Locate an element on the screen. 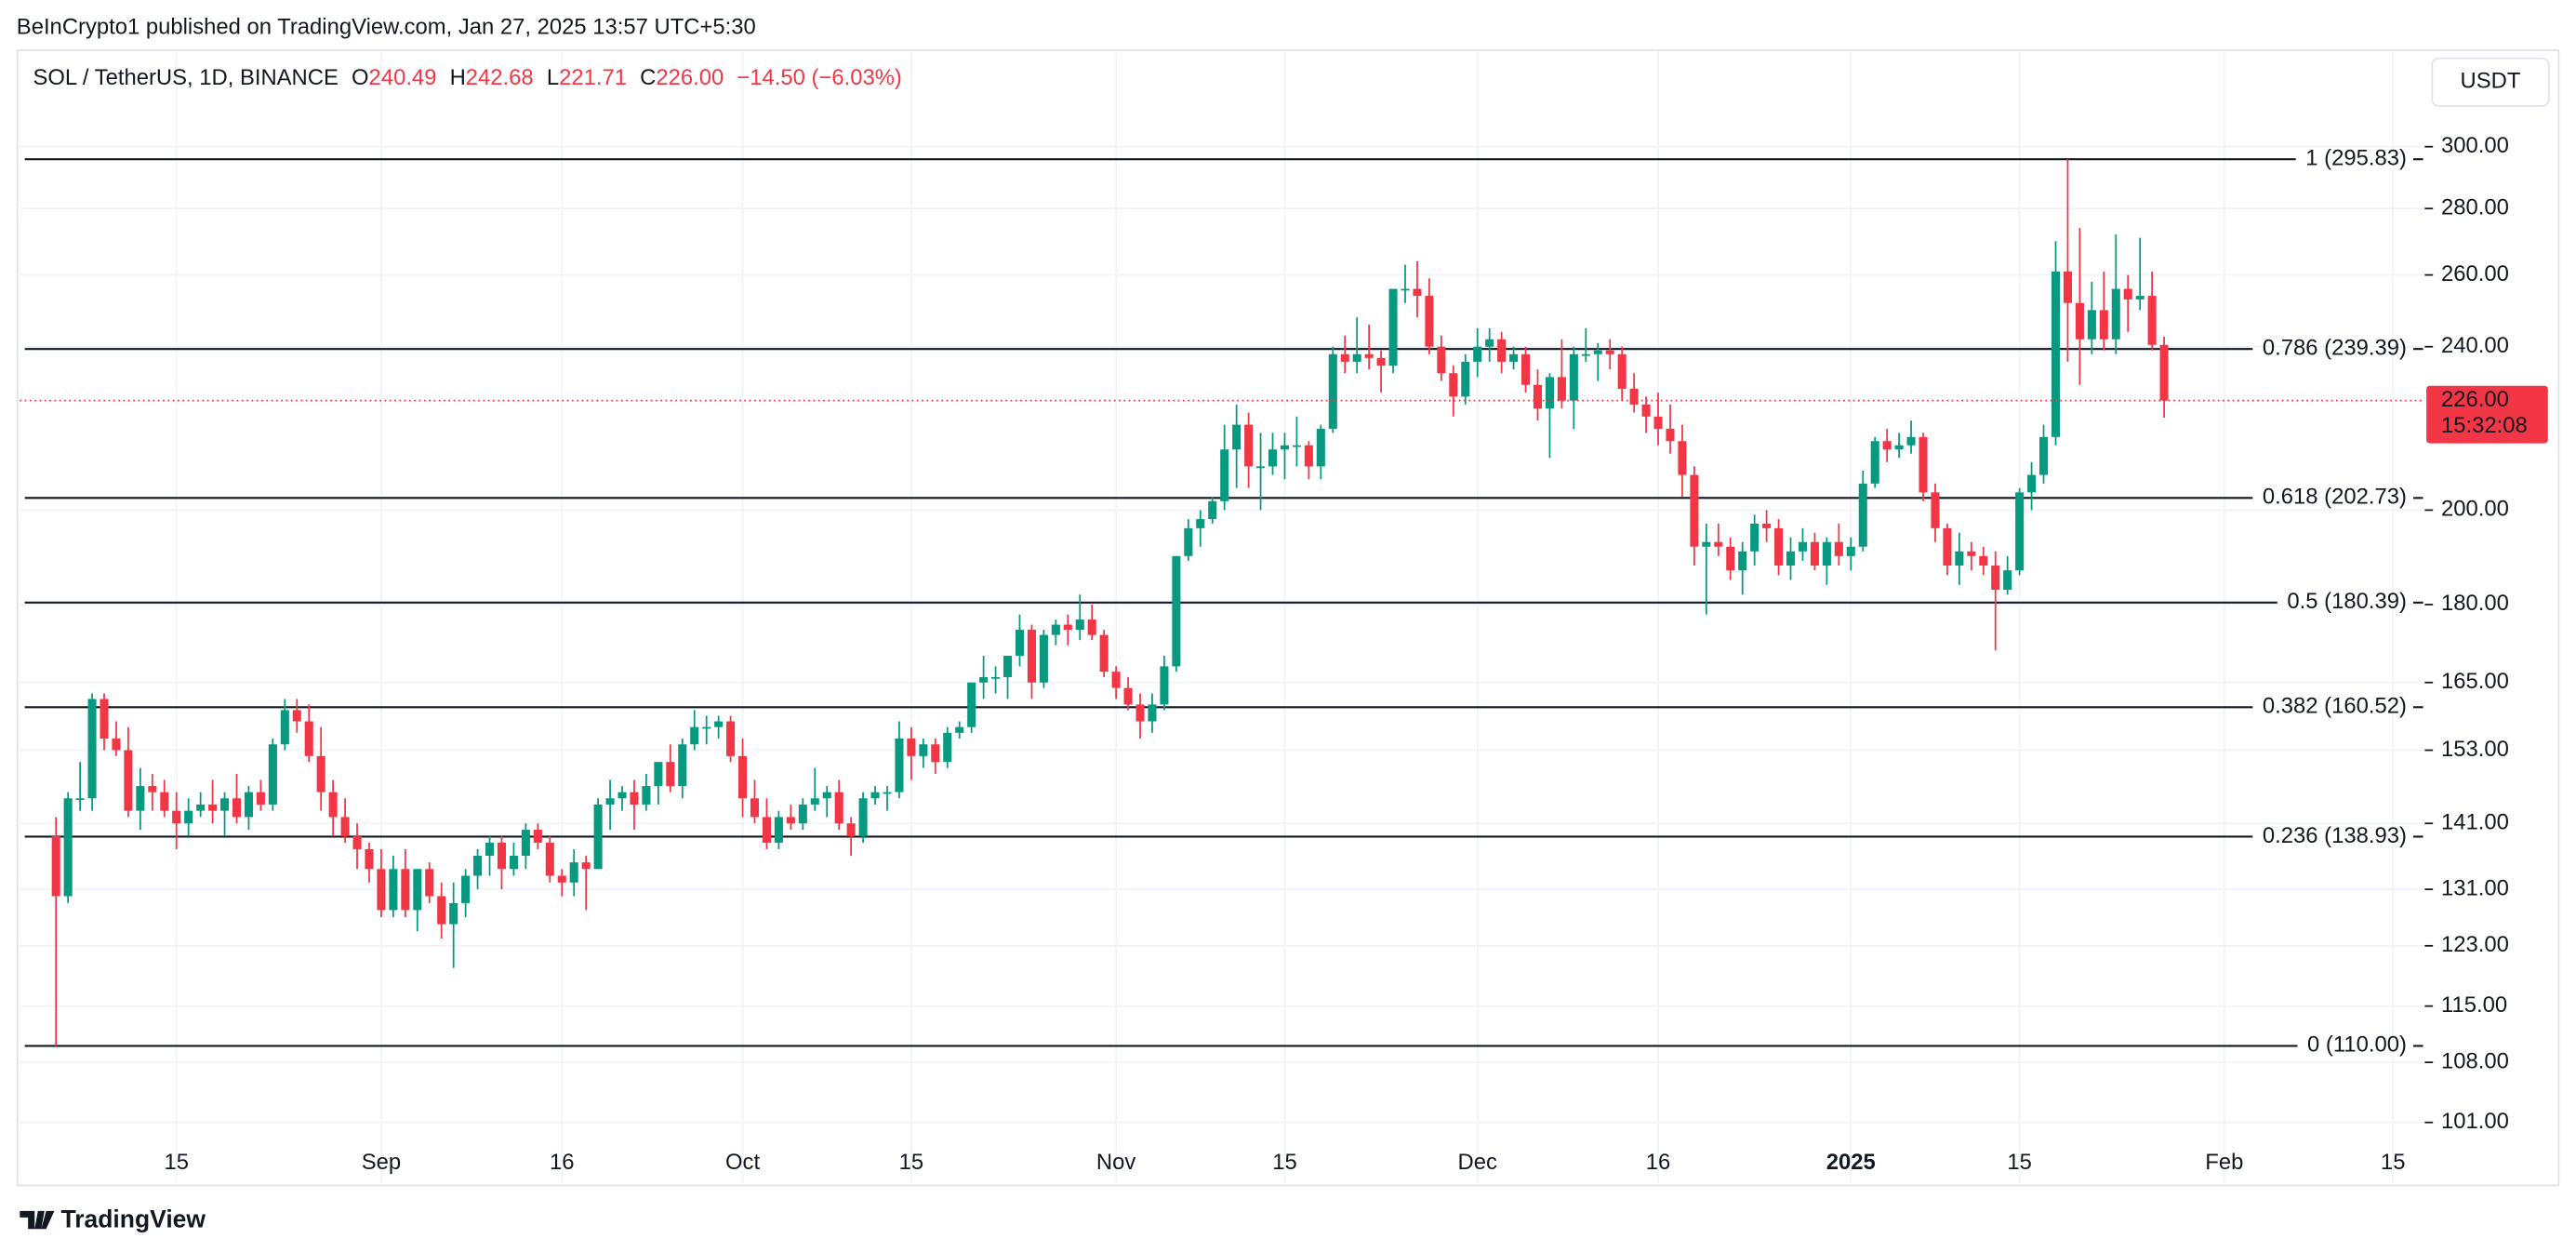  currency-label: USDT is located at coordinates (2491, 81).